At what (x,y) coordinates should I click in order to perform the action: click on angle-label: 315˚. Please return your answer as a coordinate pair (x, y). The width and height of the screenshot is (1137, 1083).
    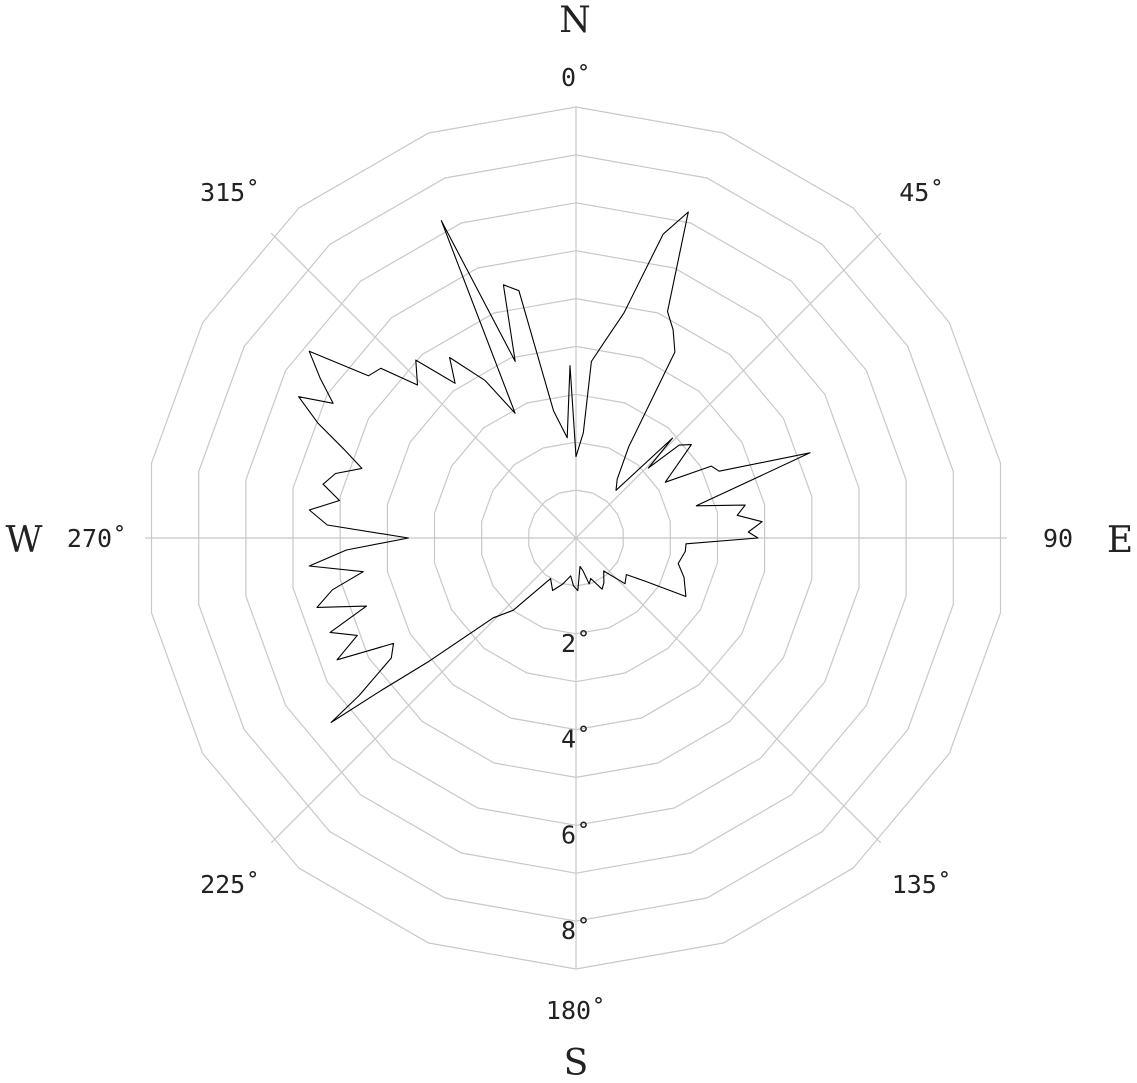
    Looking at the image, I should click on (230, 192).